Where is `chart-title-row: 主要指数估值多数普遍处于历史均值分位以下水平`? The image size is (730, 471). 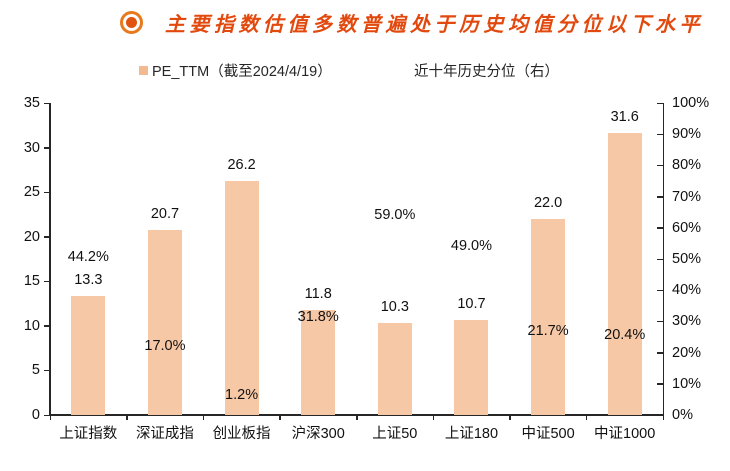 chart-title-row: 主要指数估值多数普遍处于历史均值分位以下水平 is located at coordinates (423, 22).